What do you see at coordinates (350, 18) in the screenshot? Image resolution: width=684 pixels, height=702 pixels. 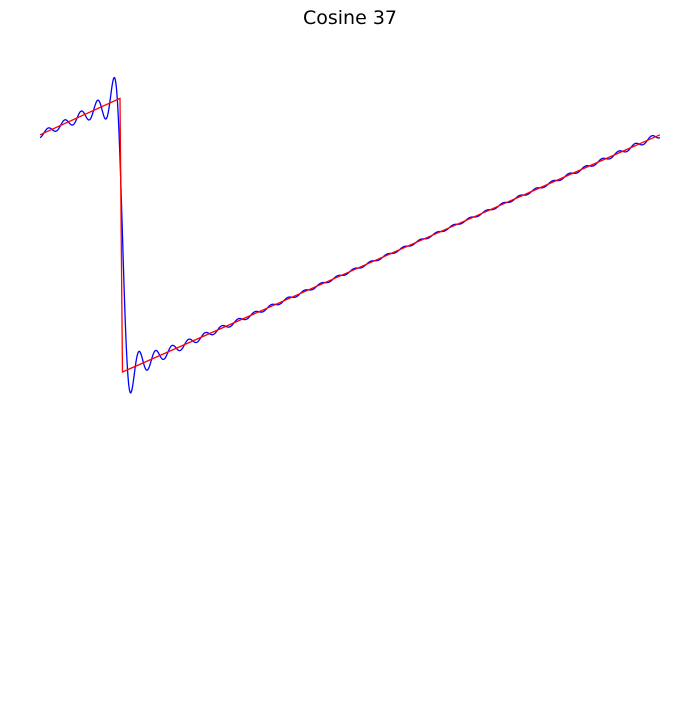 I see `chart-title: Cosine 37` at bounding box center [350, 18].